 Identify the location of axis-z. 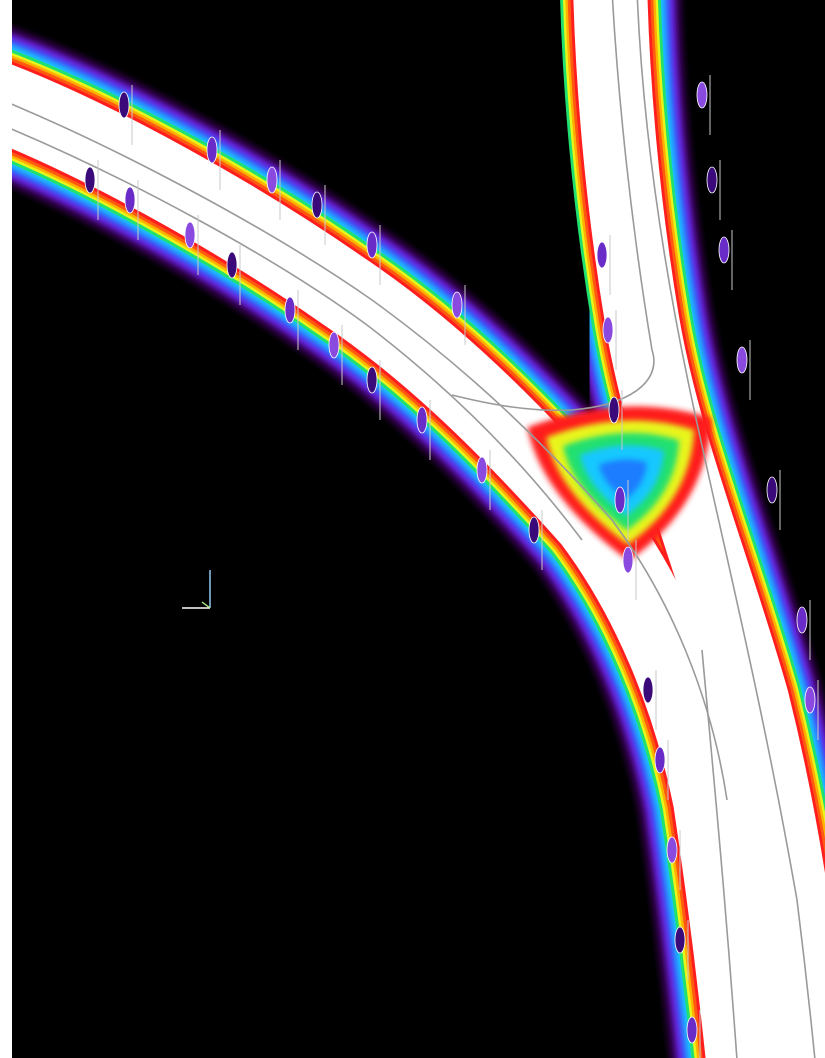
(206, 605).